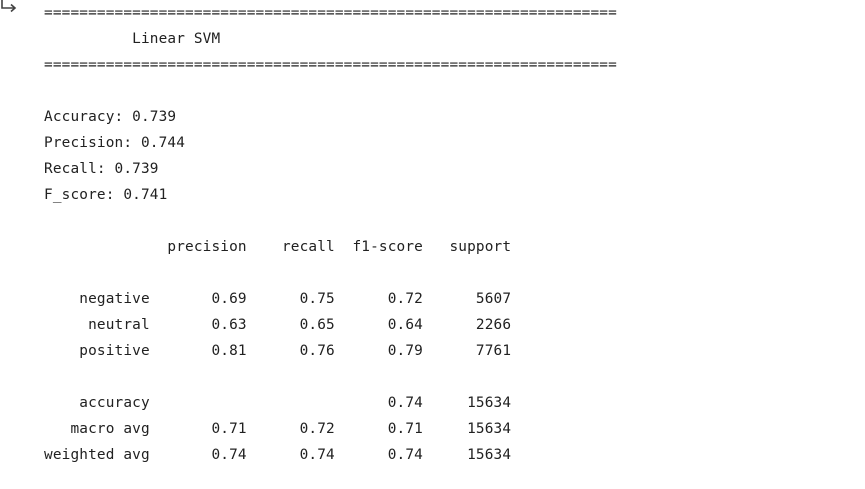  I want to click on metric-accuracy: Accuracy: 0.739, so click(110, 117).